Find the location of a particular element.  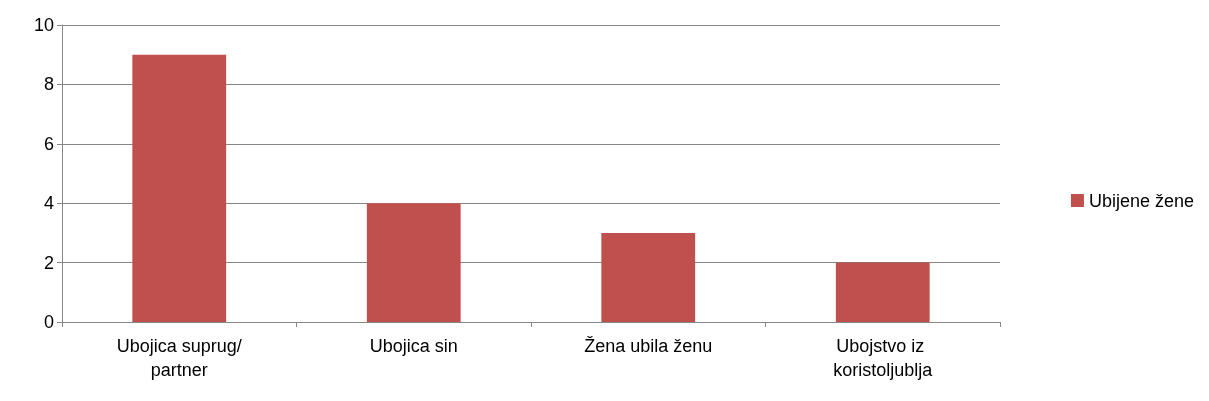

y-tick-label: 4 is located at coordinates (48, 203).